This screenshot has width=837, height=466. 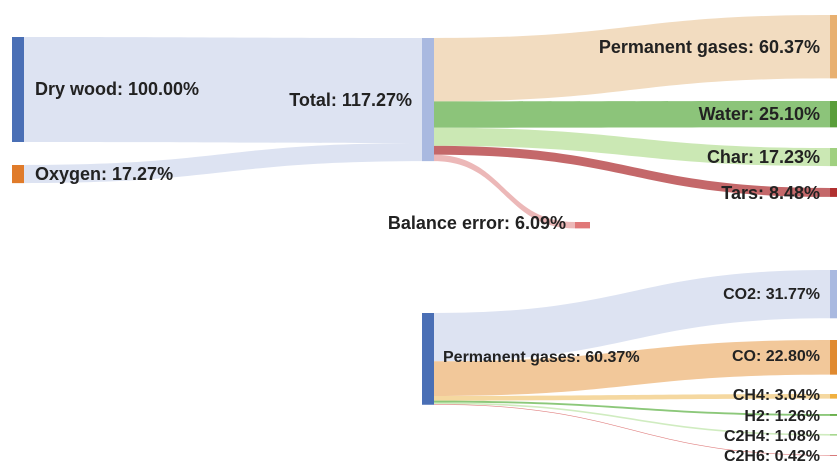 I want to click on node-label: Char: 17.23%, so click(x=763, y=157).